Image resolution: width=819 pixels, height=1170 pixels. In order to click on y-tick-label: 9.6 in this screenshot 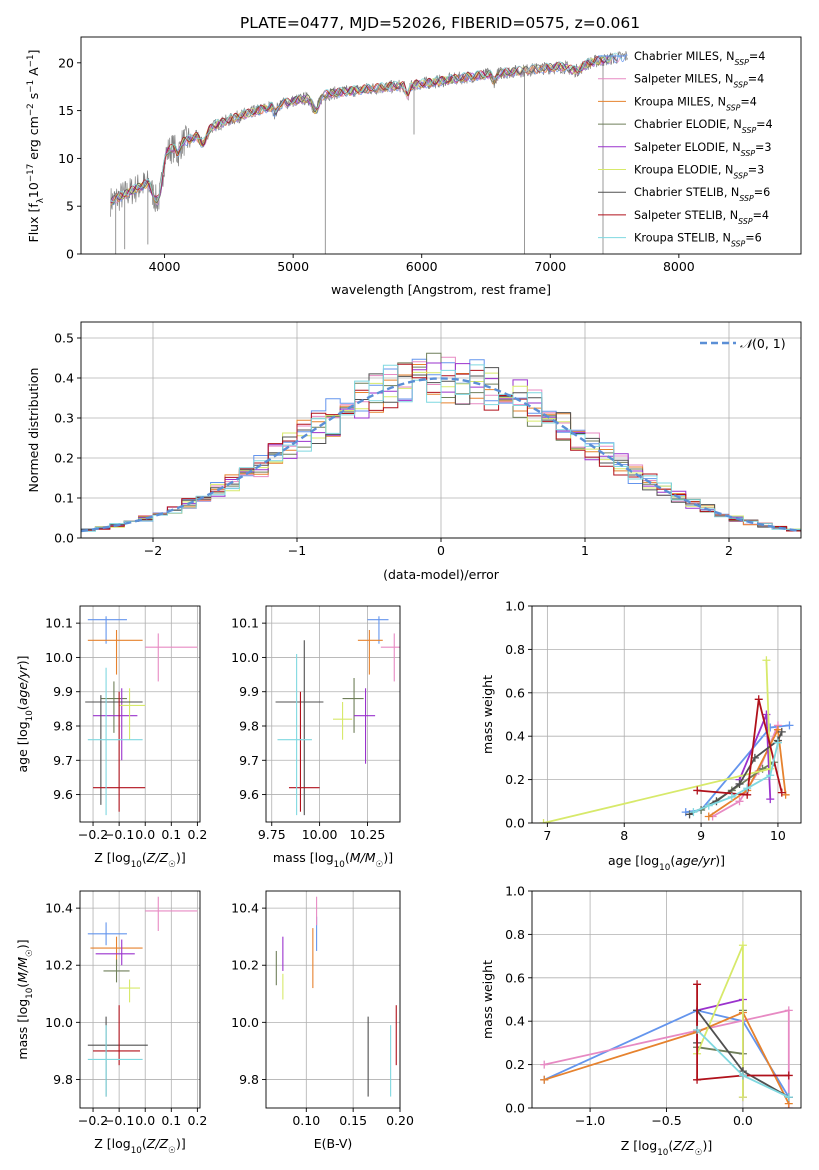, I will do `click(249, 794)`.